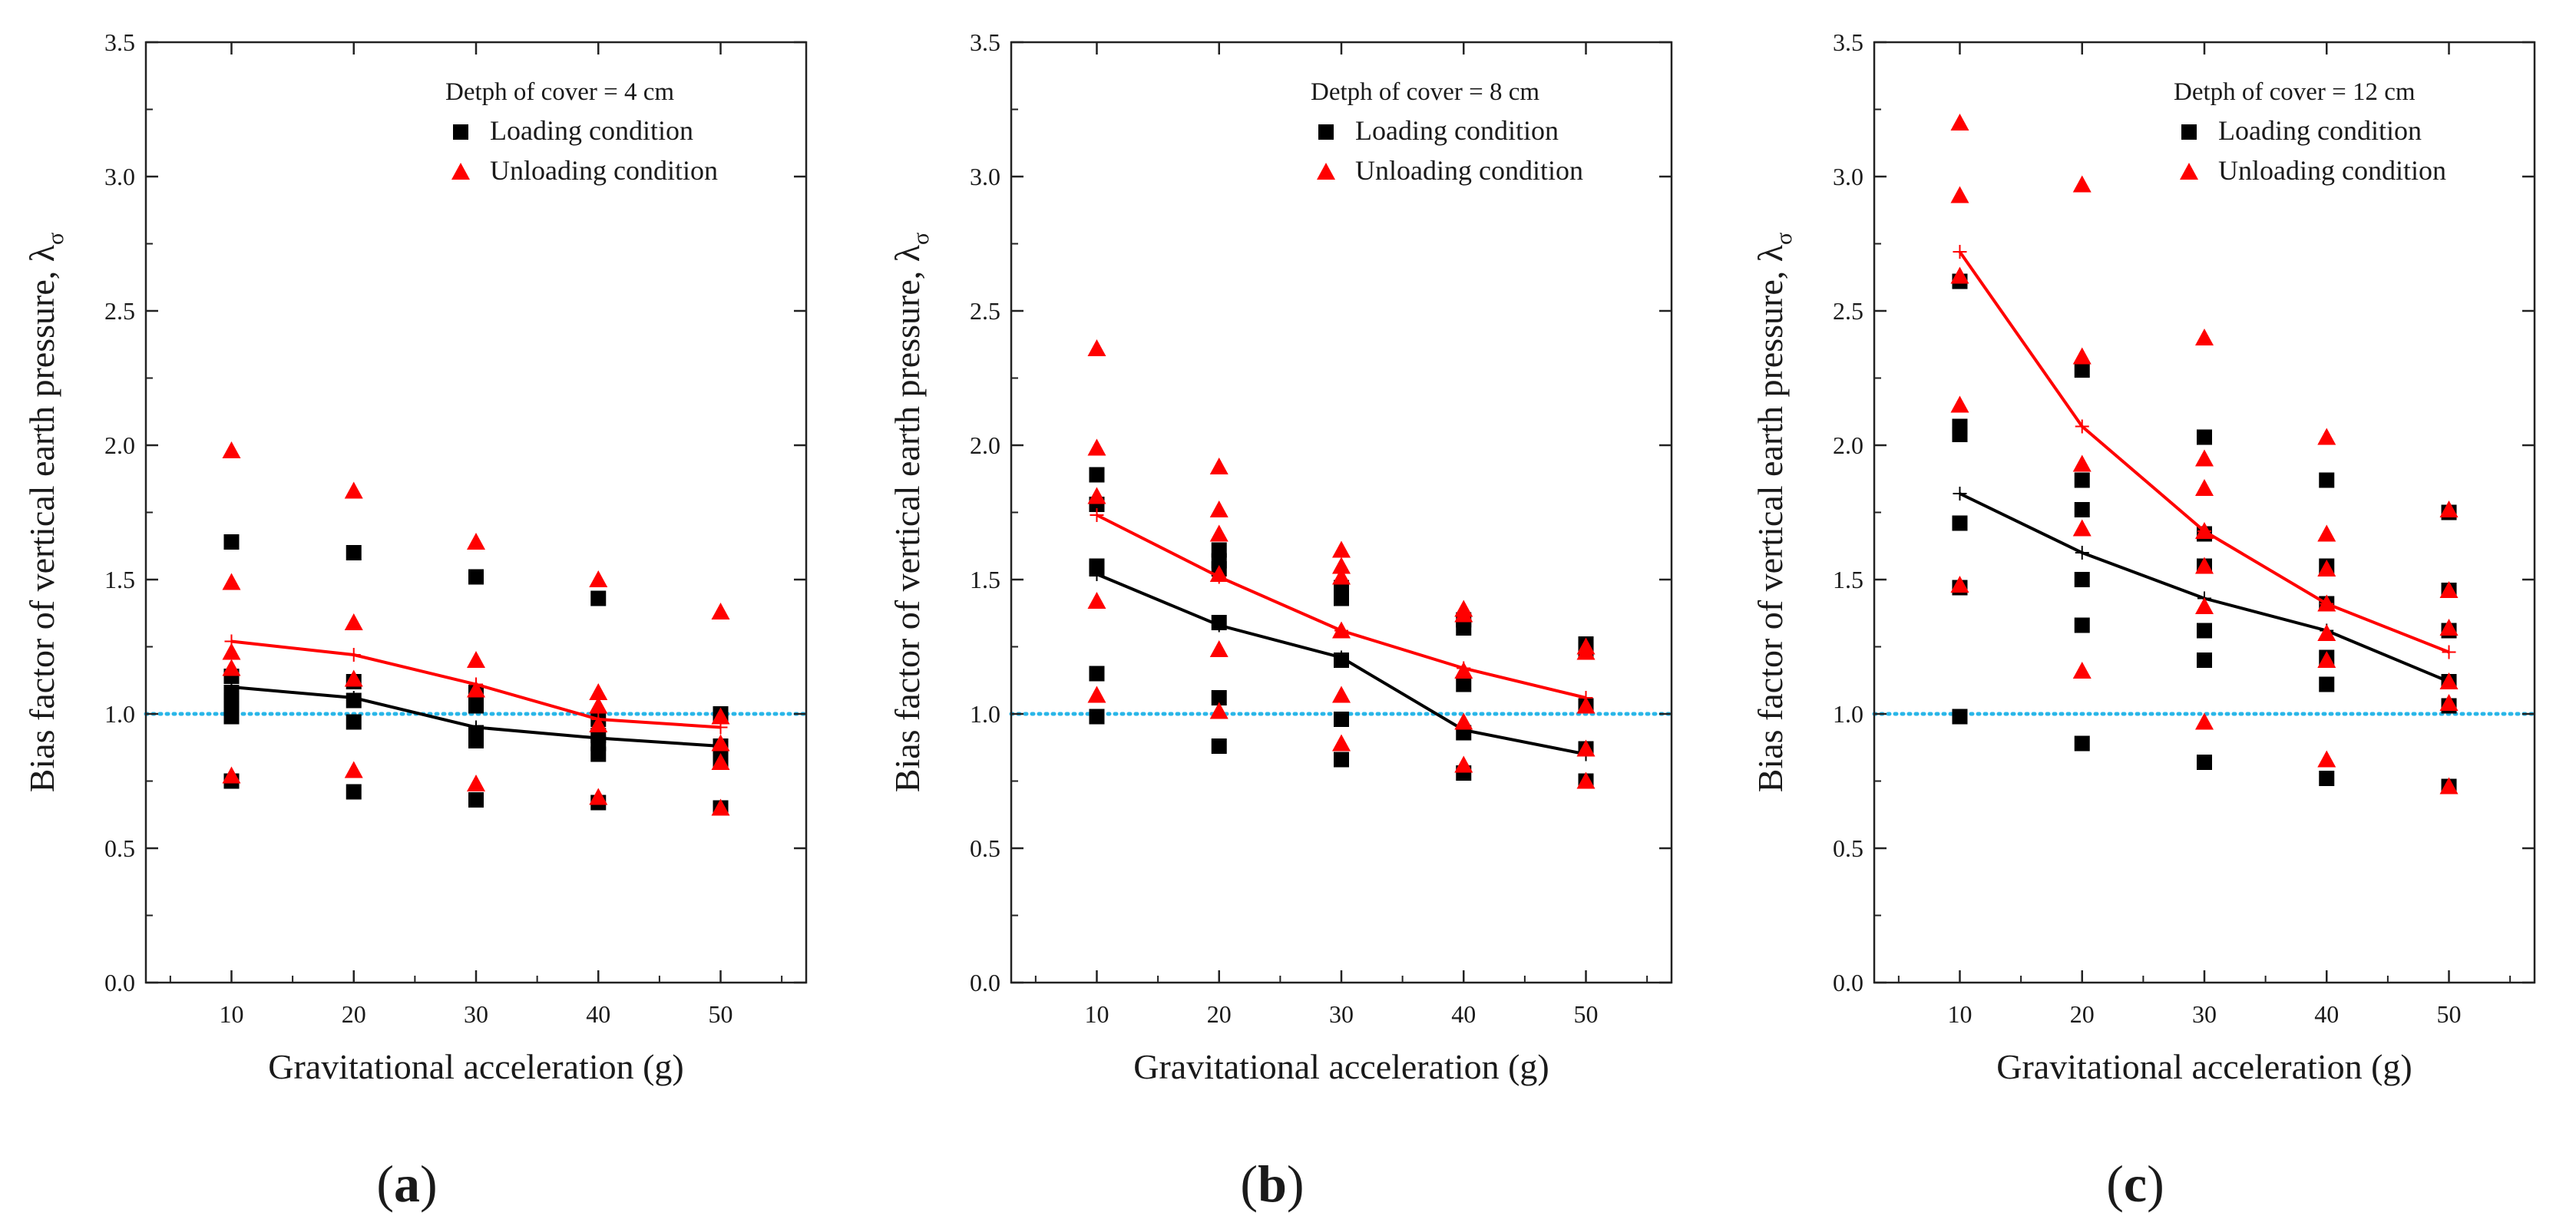  I want to click on legend-title: Detph of cover = 8 cm, so click(1425, 92).